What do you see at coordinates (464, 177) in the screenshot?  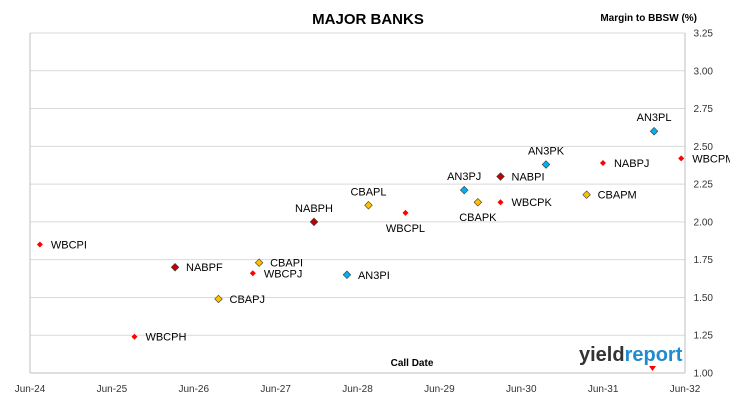 I see `label-an3pj: AN3PJ` at bounding box center [464, 177].